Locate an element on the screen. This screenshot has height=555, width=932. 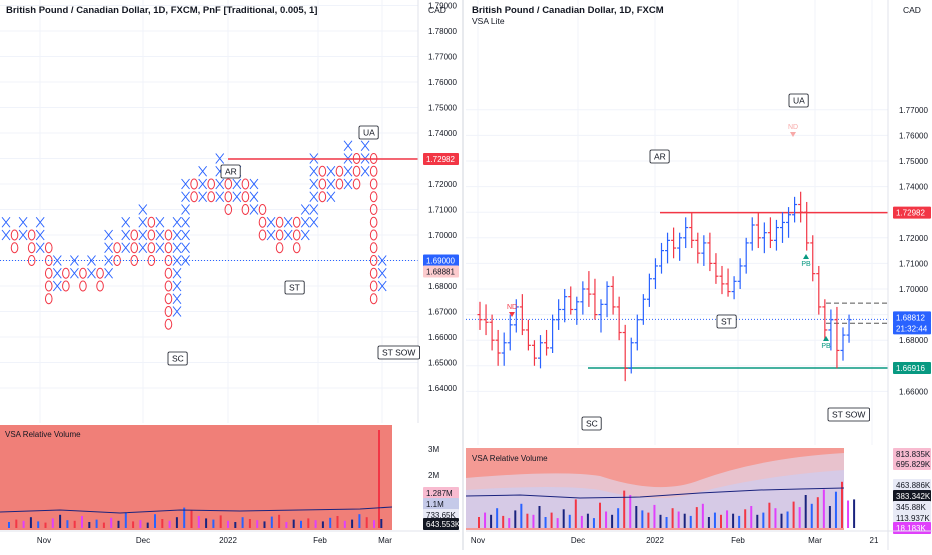
left-price-tags: 1.72982 1.69000 1.68881 is located at coordinates (441, 215).